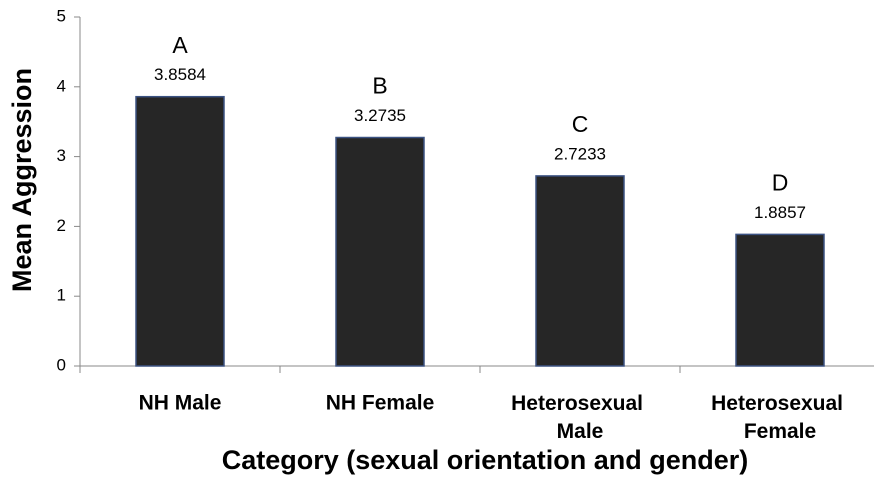 The height and width of the screenshot is (478, 874). What do you see at coordinates (22, 180) in the screenshot?
I see `y-axis-title: Mean Aggression` at bounding box center [22, 180].